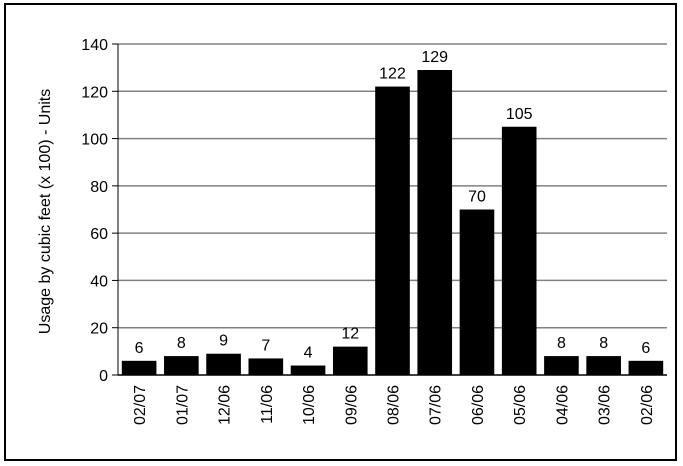  I want to click on y-tick-label: 20, so click(99, 329).